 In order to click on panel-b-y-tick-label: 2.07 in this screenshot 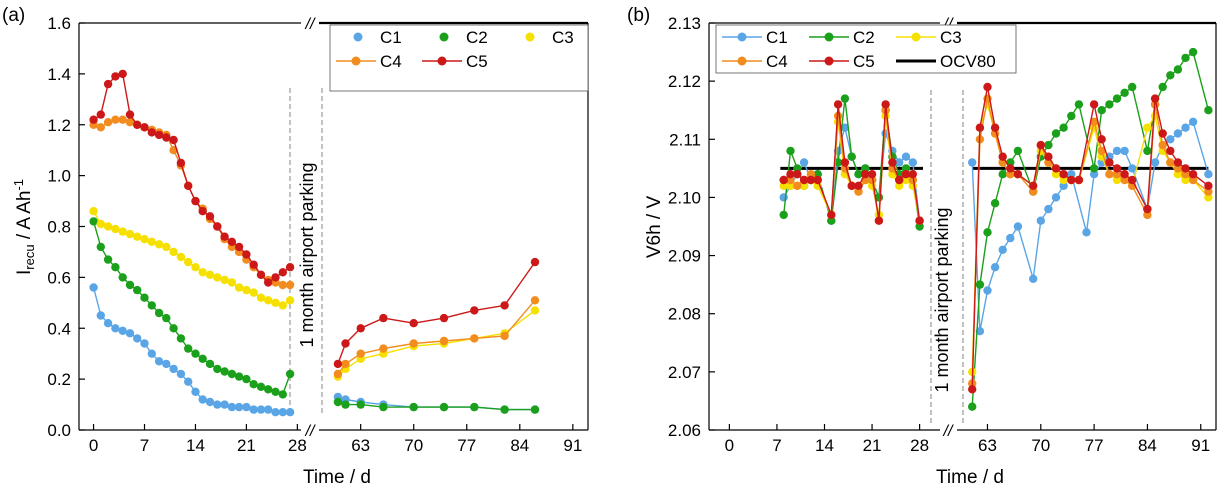, I will do `click(684, 372)`.